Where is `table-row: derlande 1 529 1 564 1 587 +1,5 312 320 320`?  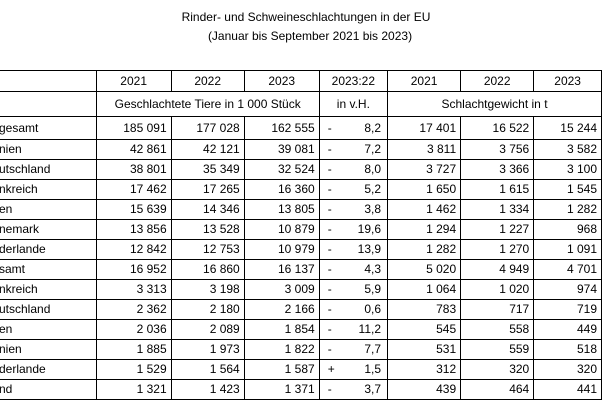 table-row: derlande 1 529 1 564 1 587 +1,5 312 320 320 is located at coordinates (301, 369).